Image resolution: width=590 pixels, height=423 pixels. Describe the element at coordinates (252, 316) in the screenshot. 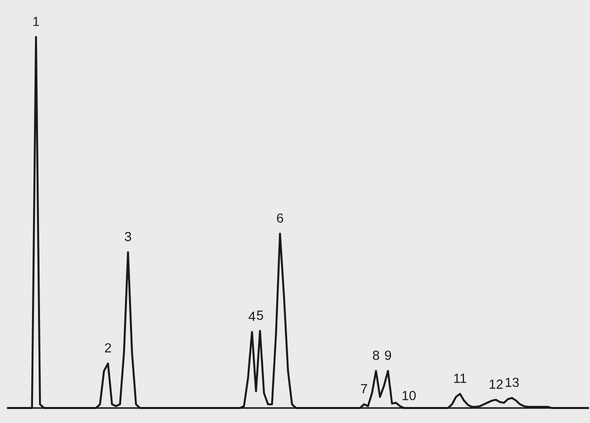

I see `annotation: 4` at that location.